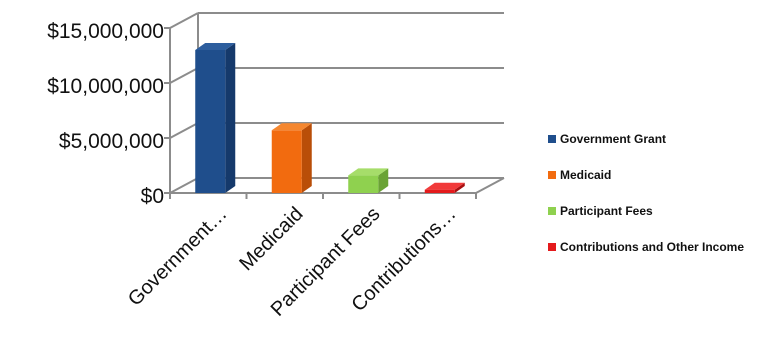  I want to click on x-tick-label-1: Medicaid, so click(271, 239).